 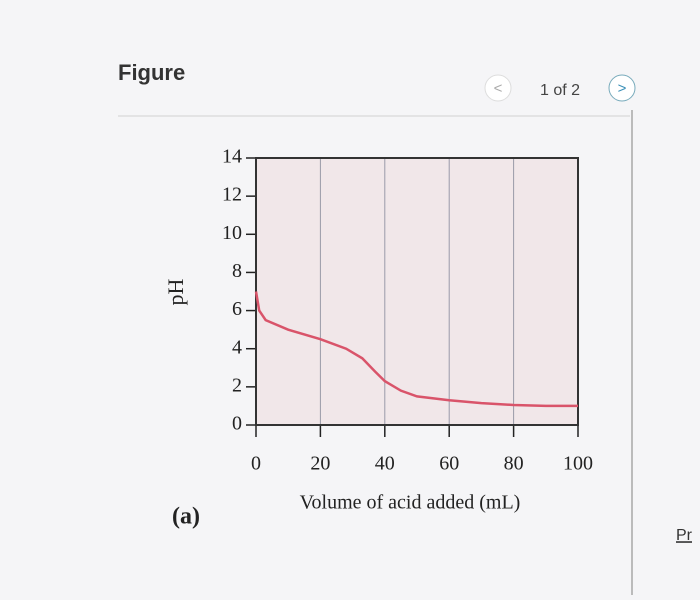 I want to click on side-link: Pr, so click(x=684, y=535).